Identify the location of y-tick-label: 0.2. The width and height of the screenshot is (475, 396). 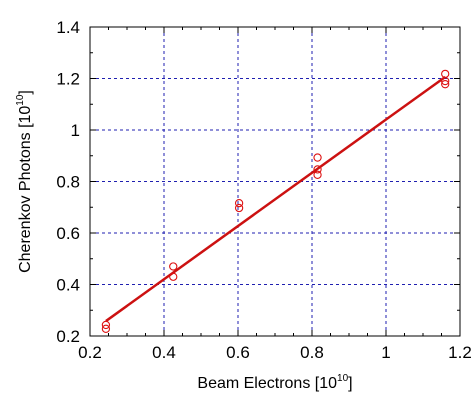
(68, 336).